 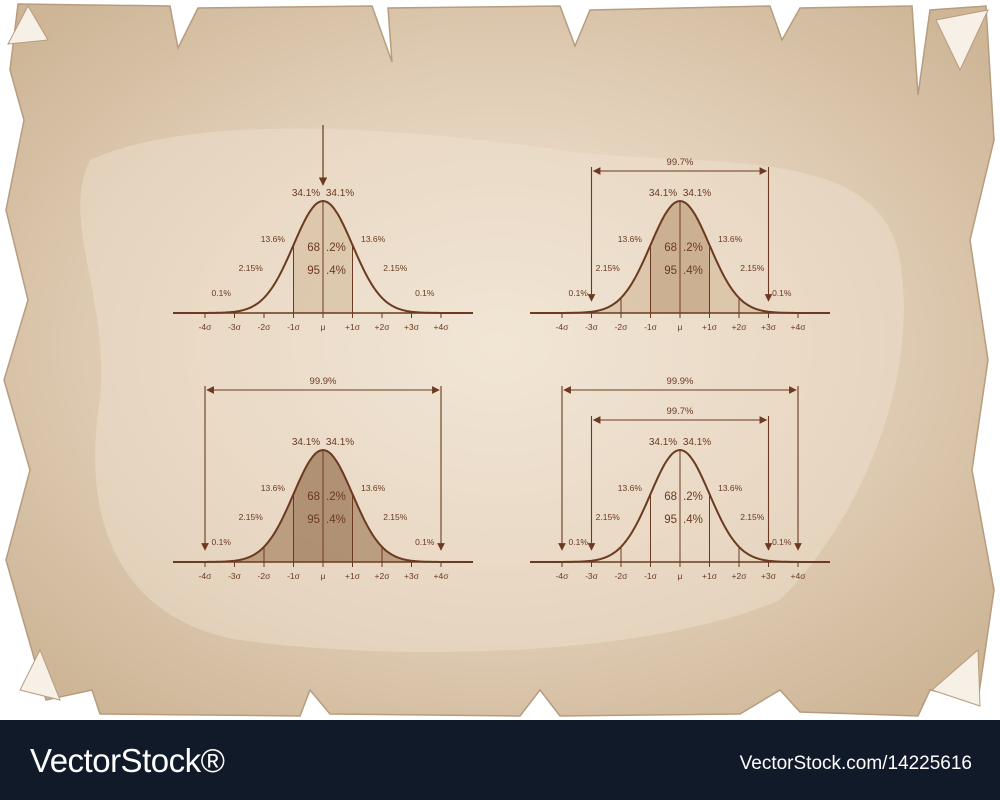 What do you see at coordinates (28, 24) in the screenshot?
I see `curl-top-left` at bounding box center [28, 24].